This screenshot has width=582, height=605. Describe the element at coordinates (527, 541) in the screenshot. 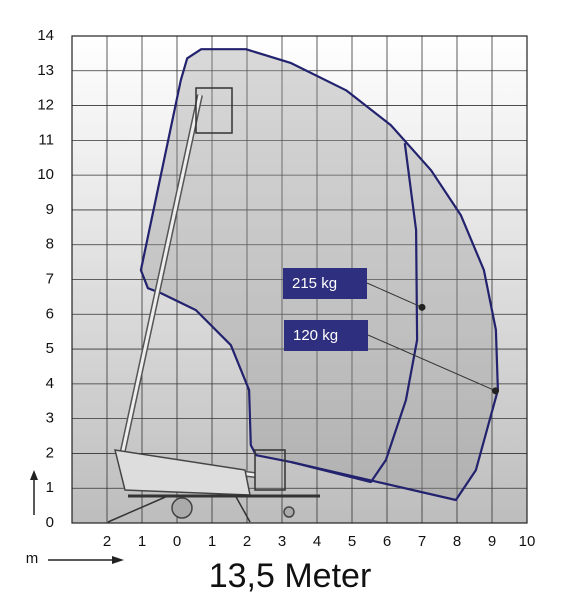

I see `x-tick-label: 10` at that location.